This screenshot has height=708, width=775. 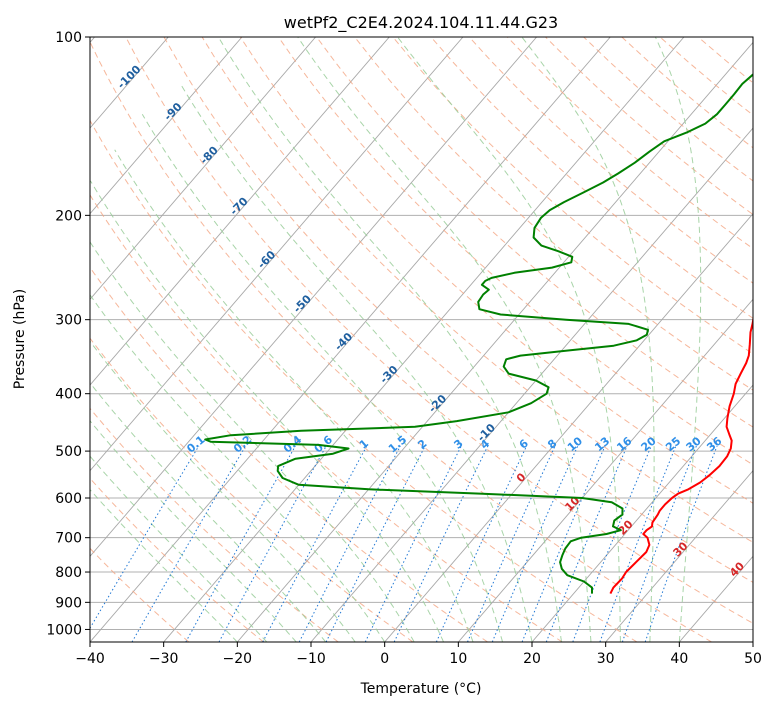 What do you see at coordinates (164, 659) in the screenshot?
I see `x-tick-label: −30` at bounding box center [164, 659].